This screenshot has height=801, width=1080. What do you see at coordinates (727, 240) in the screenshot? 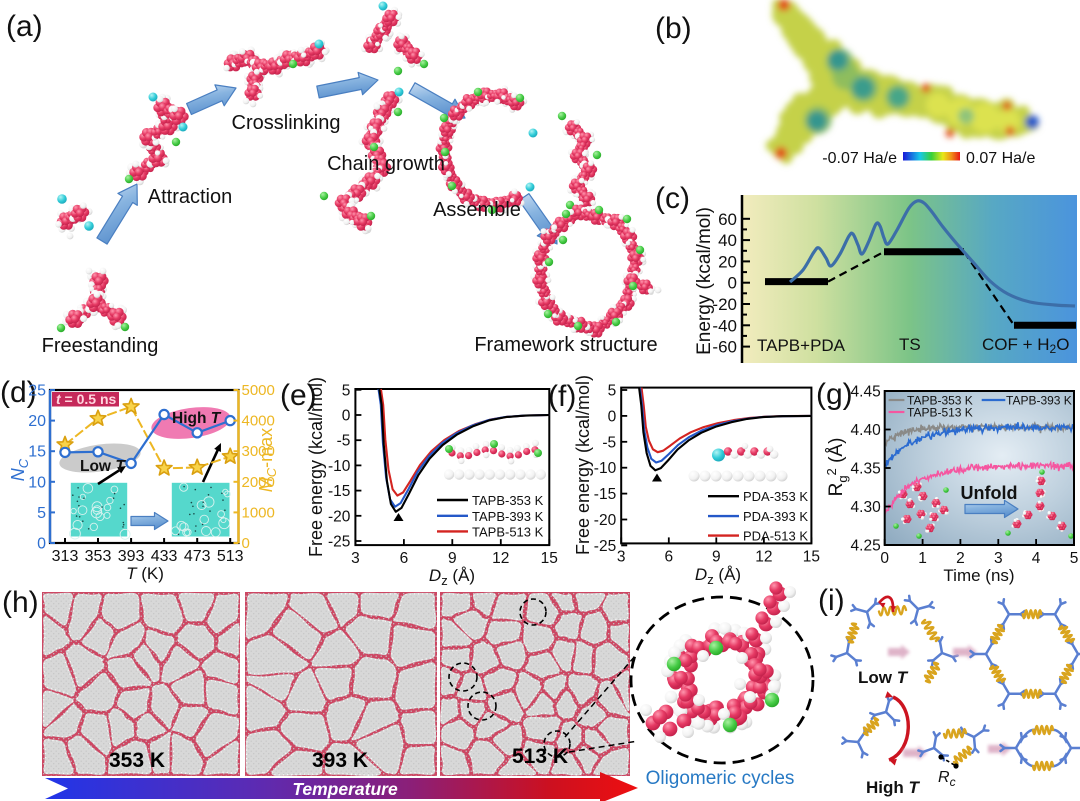
I see `svg-text: 40` at bounding box center [727, 240].